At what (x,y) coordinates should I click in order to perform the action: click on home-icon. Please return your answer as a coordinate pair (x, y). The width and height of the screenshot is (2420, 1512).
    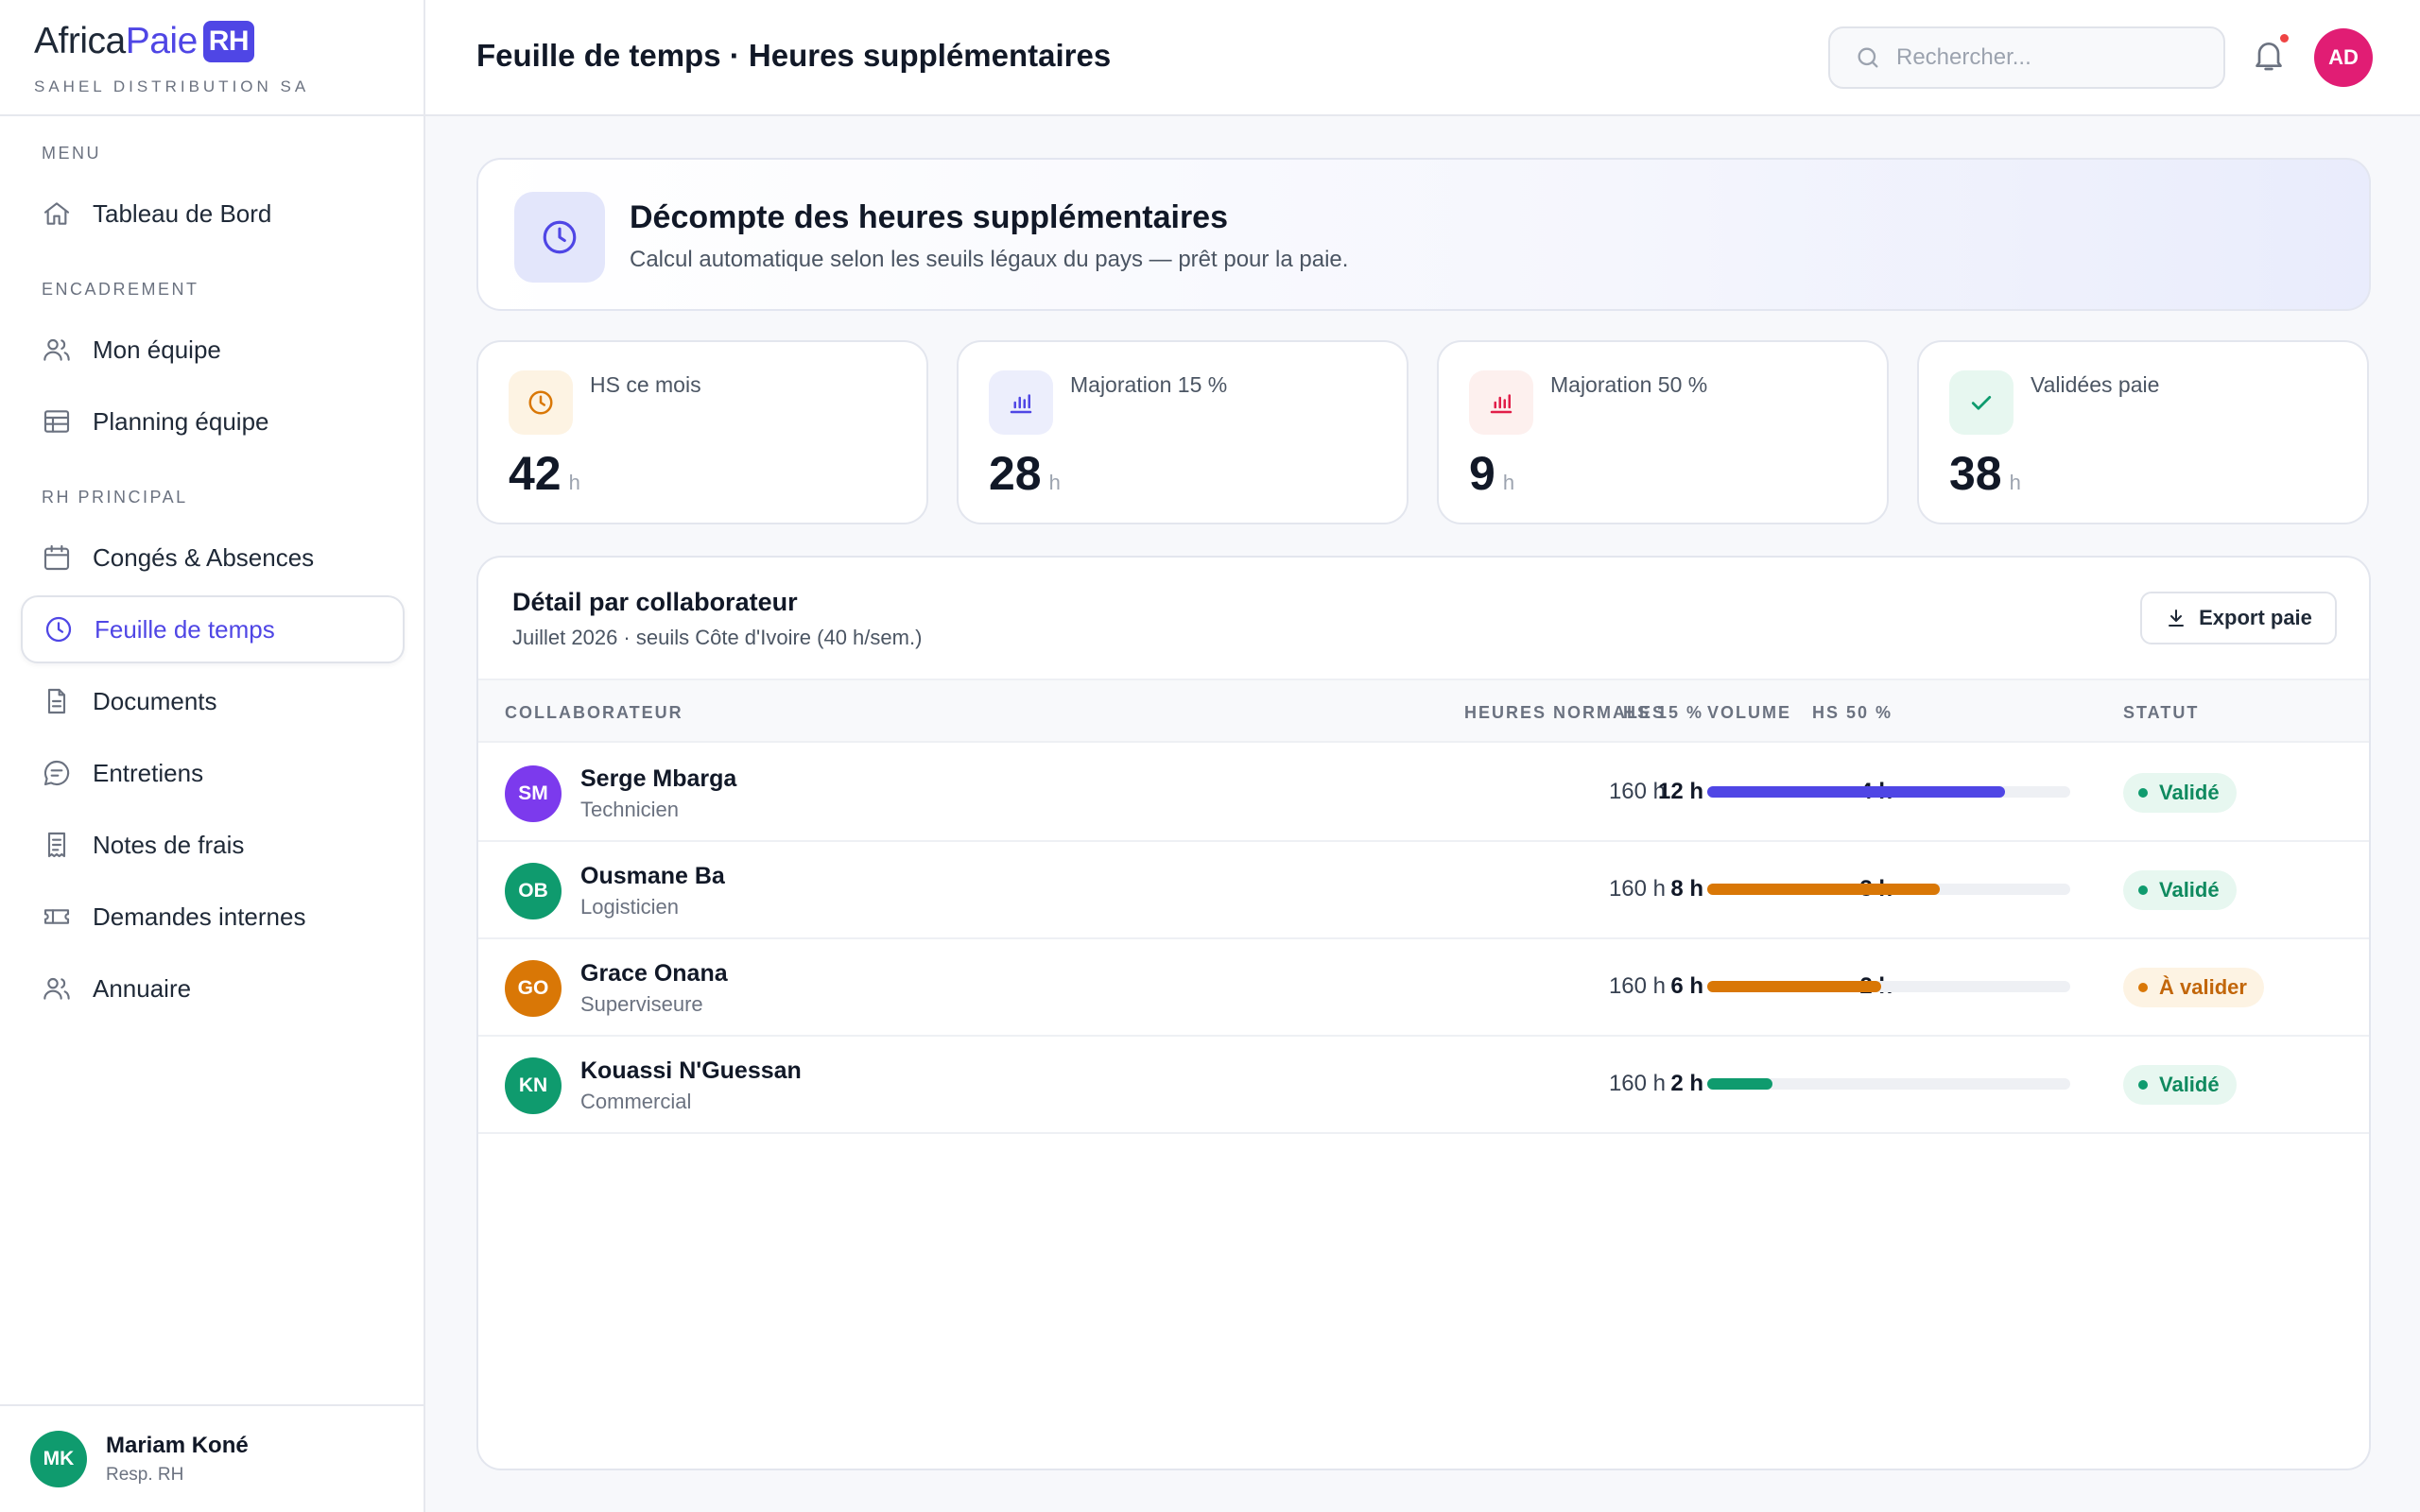
    Looking at the image, I should click on (56, 213).